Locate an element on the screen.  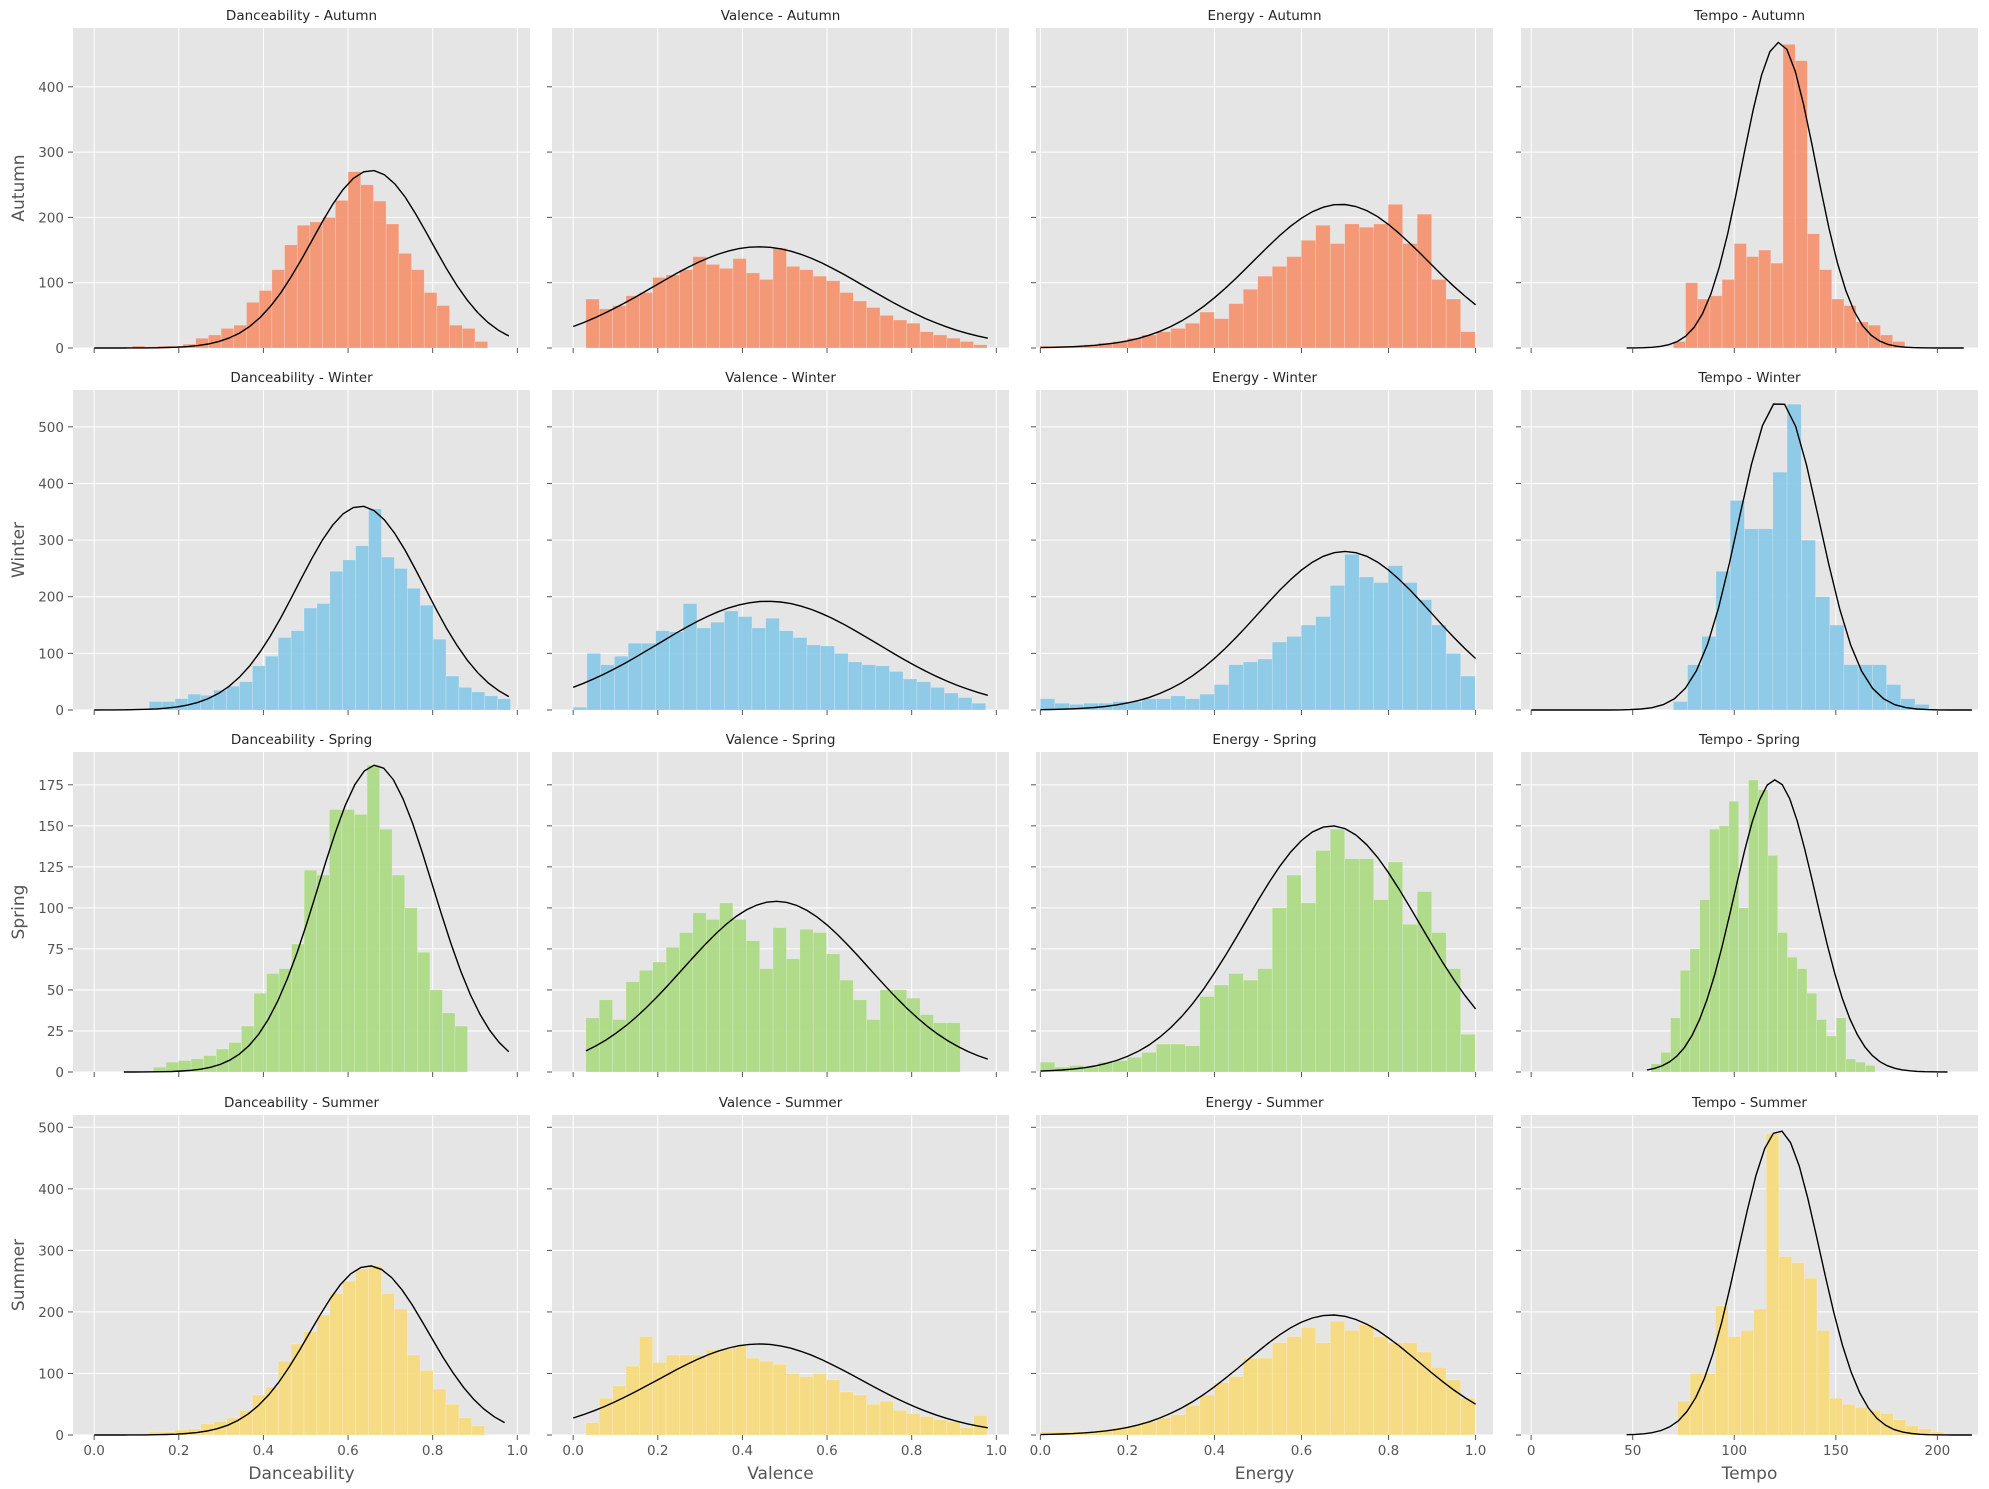
panel-title: Tempo - Spring is located at coordinates (1749, 740).